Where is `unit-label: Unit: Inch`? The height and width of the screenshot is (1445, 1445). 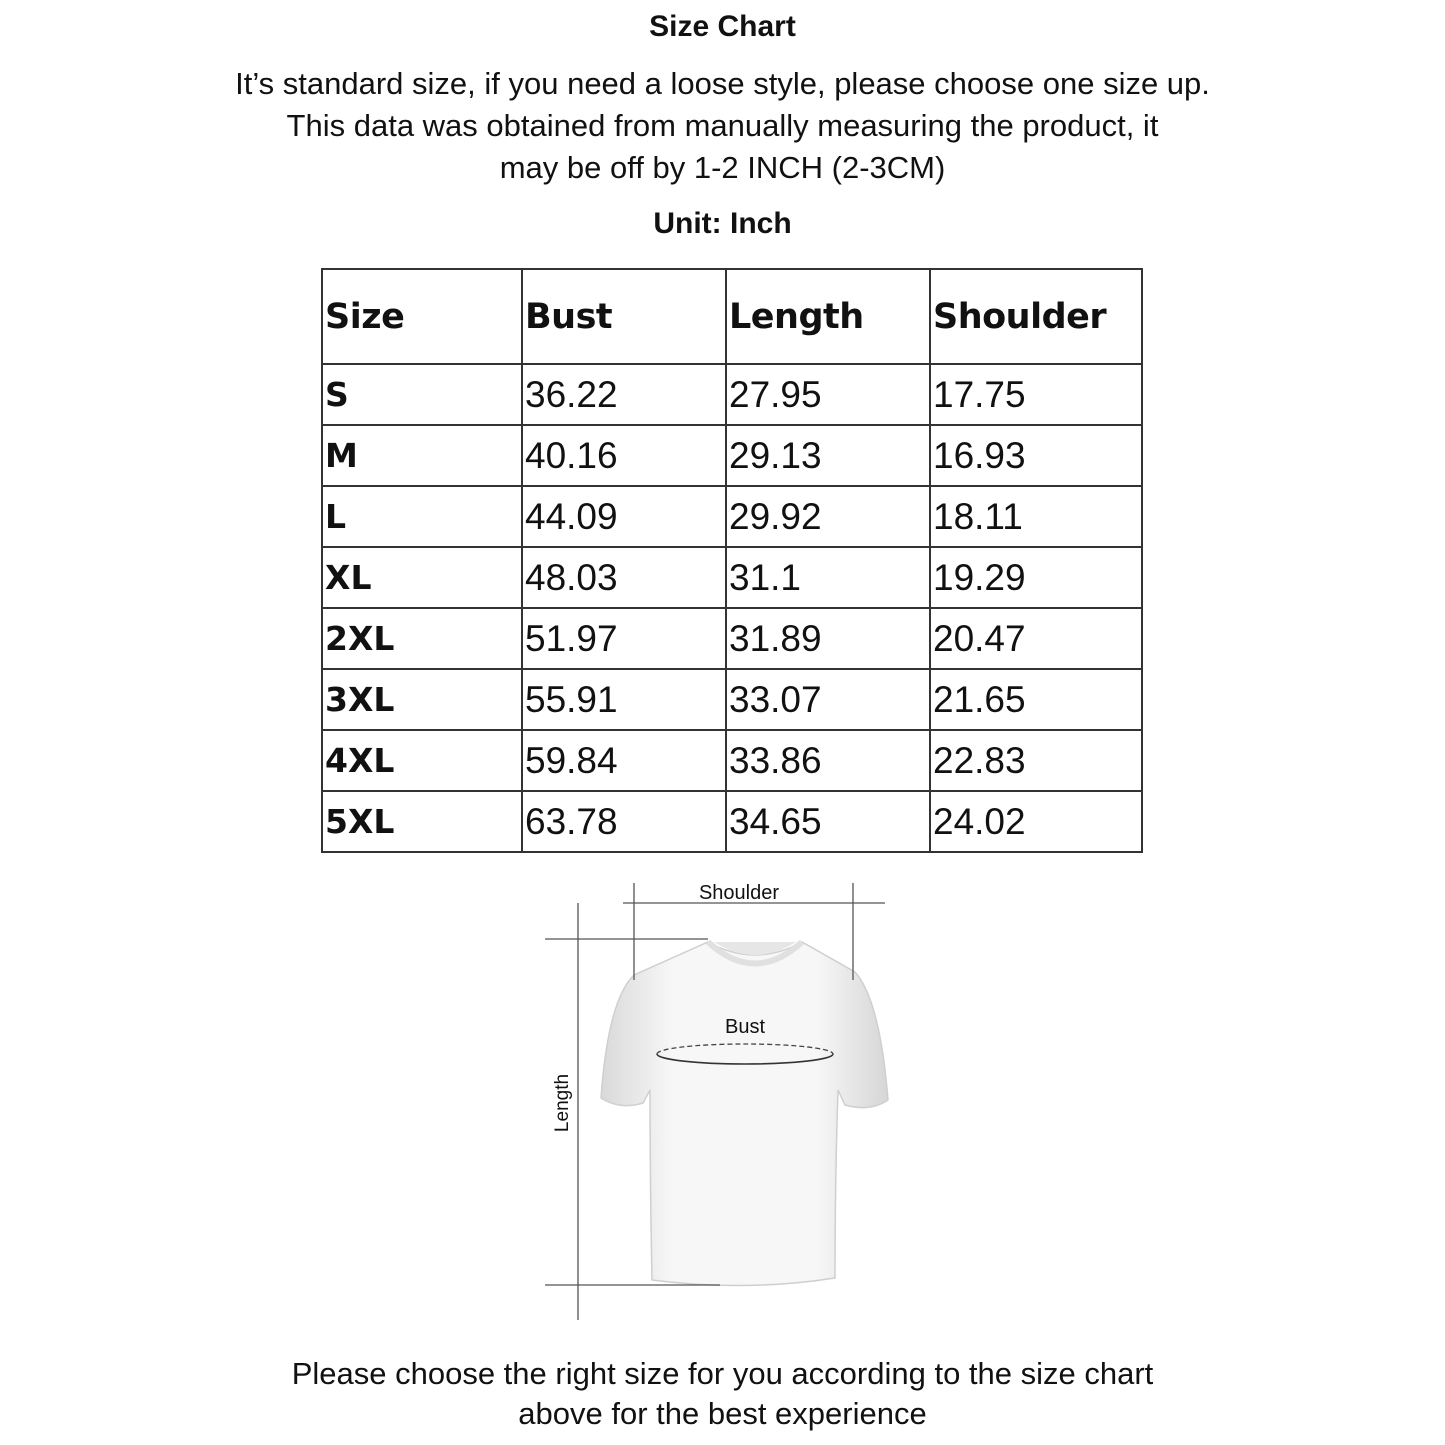
unit-label: Unit: Inch is located at coordinates (722, 223).